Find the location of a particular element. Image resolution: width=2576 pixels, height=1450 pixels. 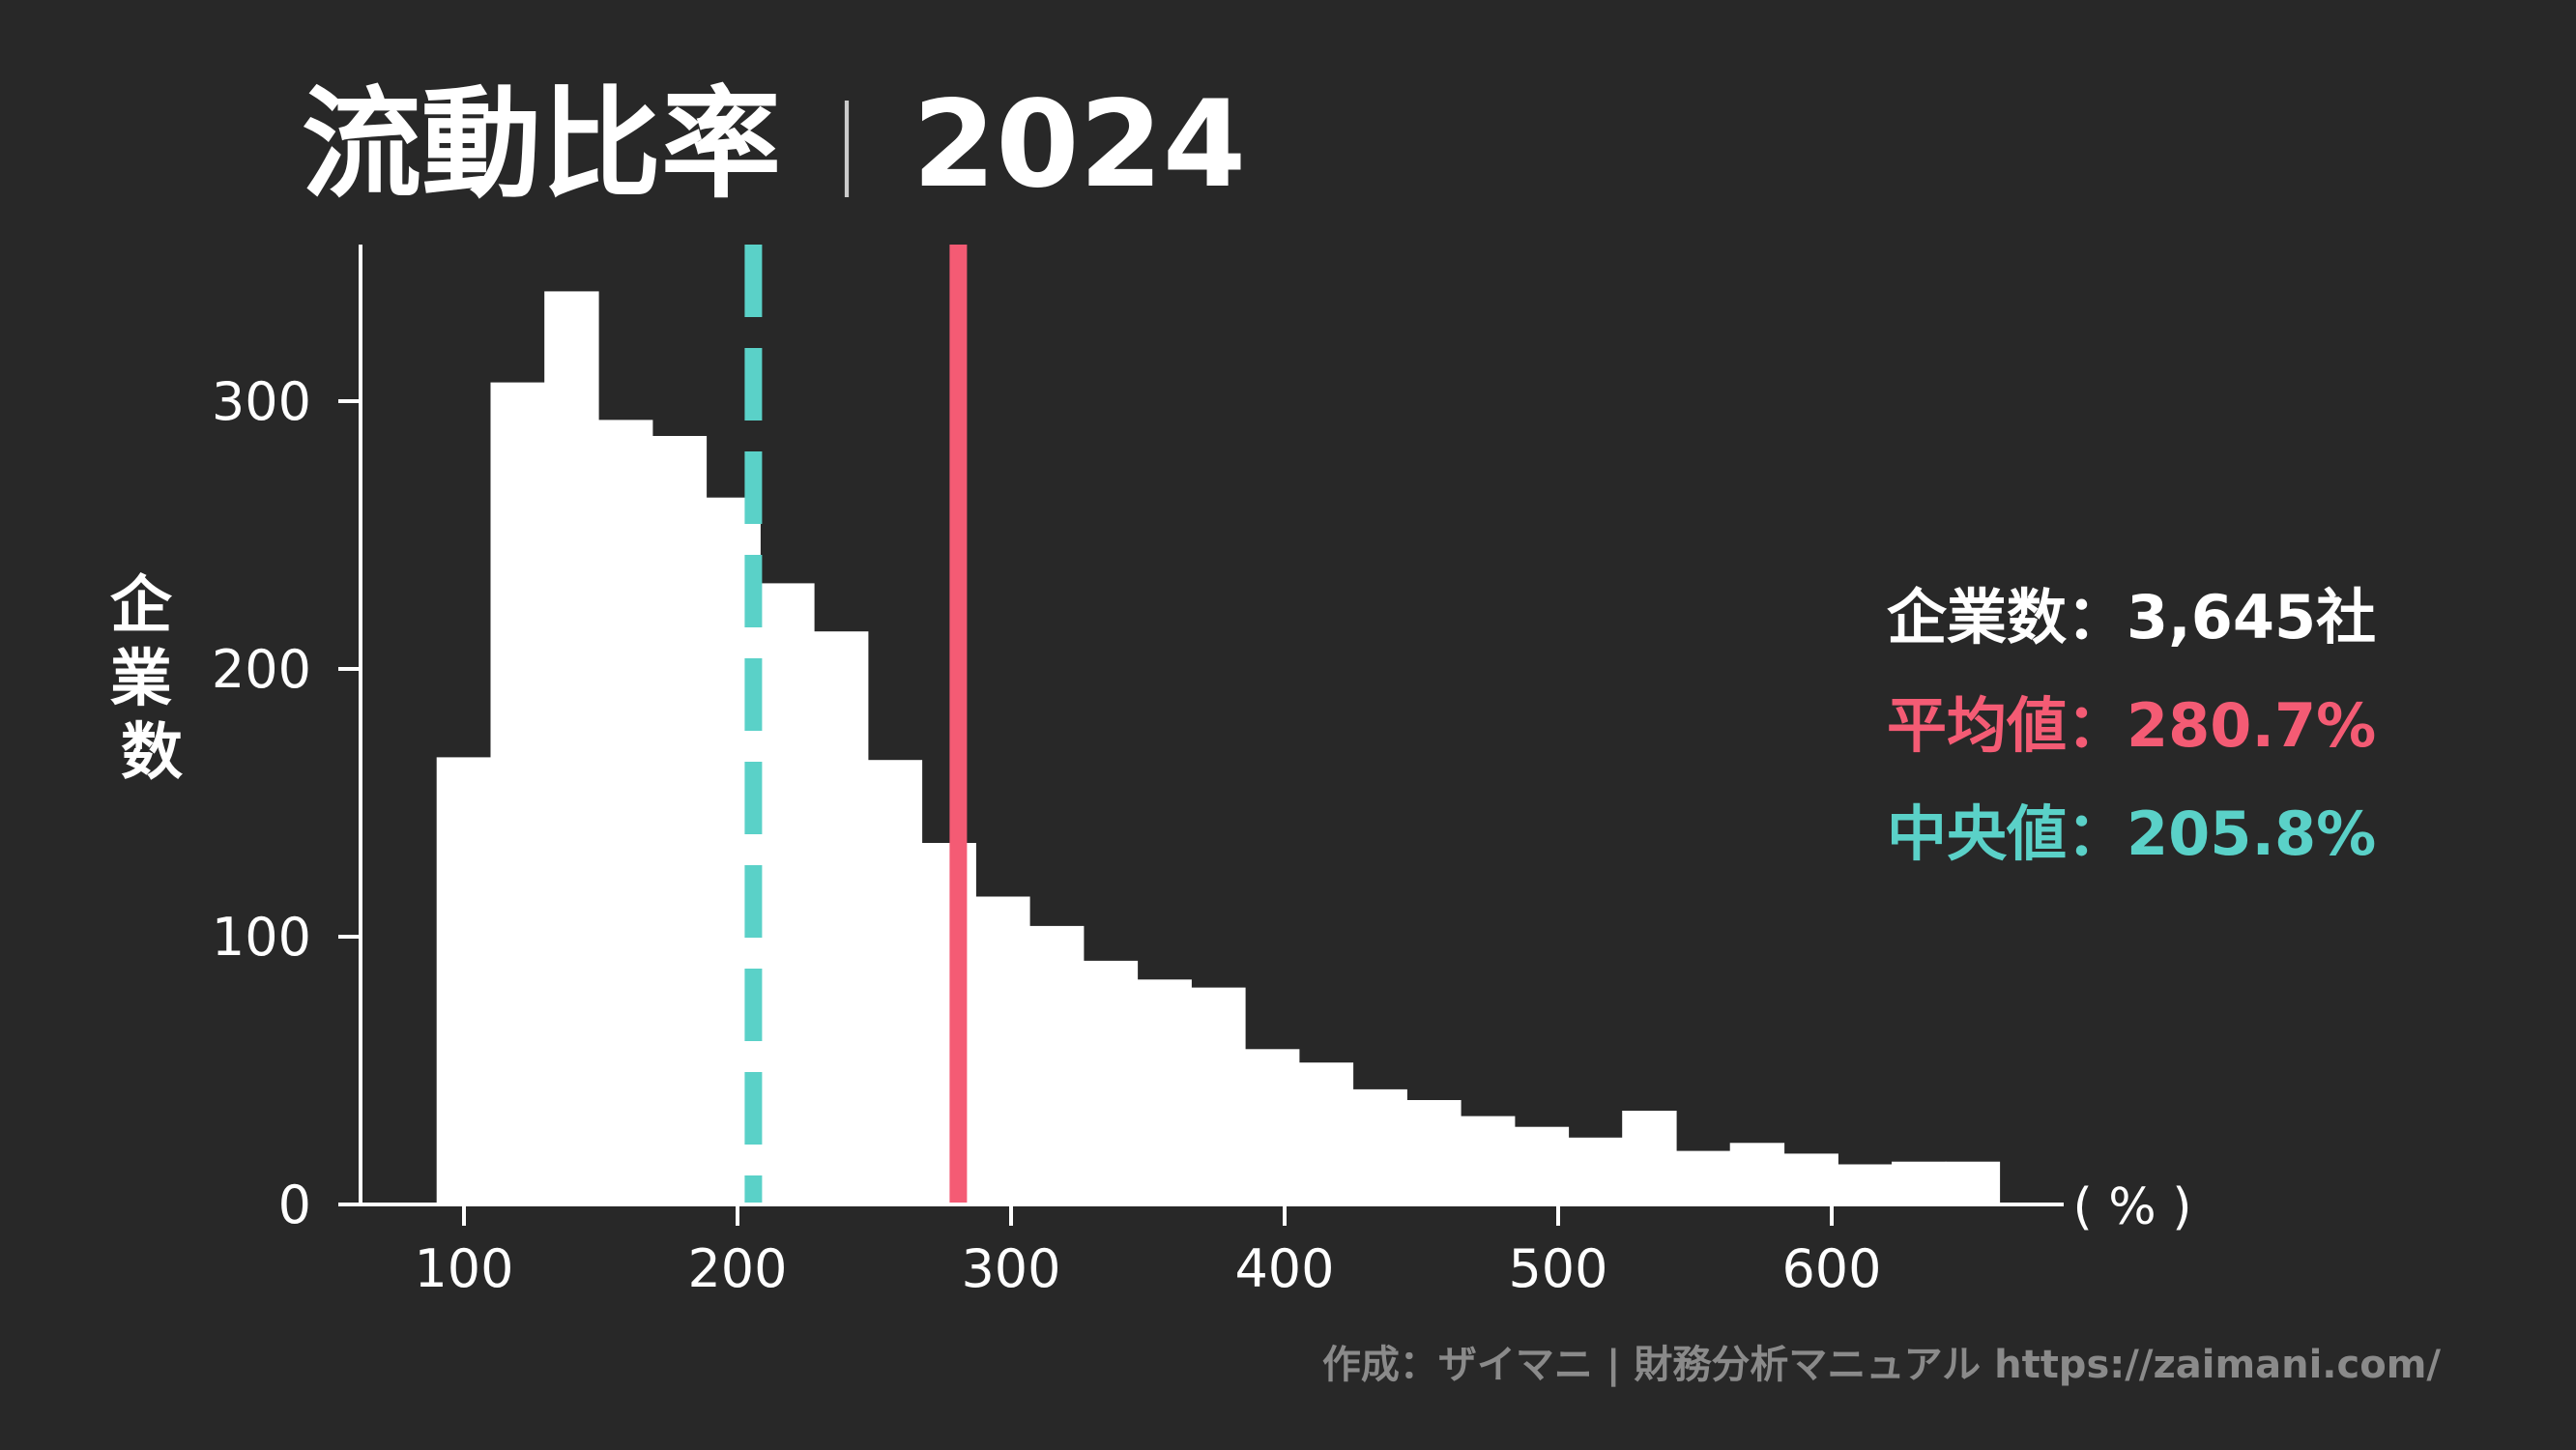

x-tick-label: 600 is located at coordinates (1831, 1268).